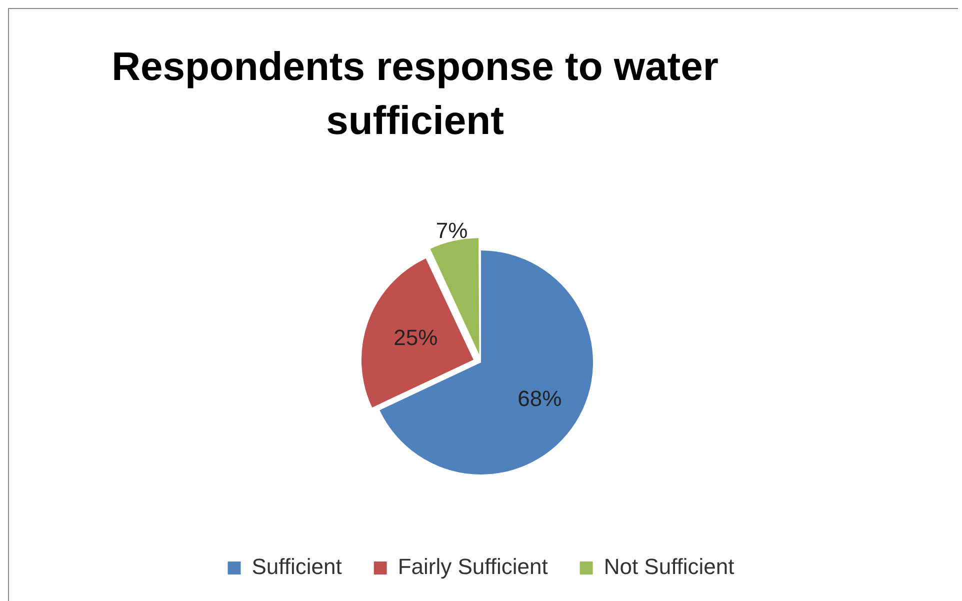 This screenshot has width=962, height=601. What do you see at coordinates (473, 567) in the screenshot?
I see `legend-label: Fairly Sufficient` at bounding box center [473, 567].